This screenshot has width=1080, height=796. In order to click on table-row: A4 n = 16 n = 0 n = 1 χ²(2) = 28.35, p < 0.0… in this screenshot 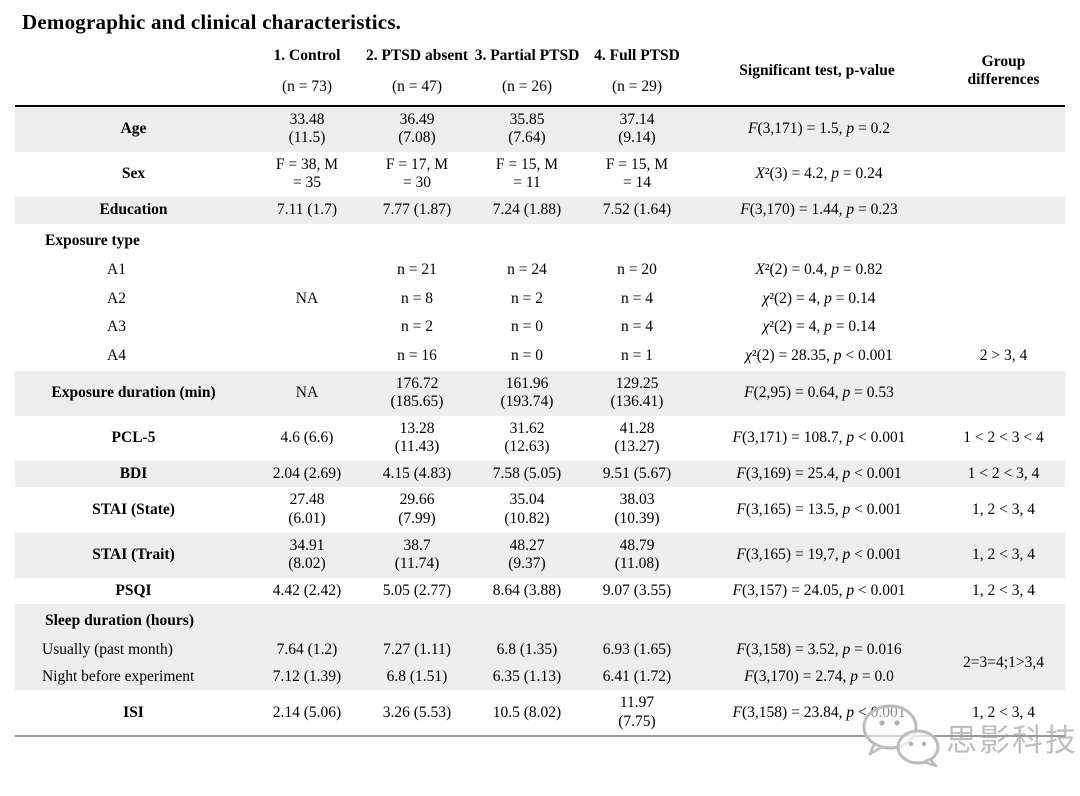, I will do `click(540, 356)`.